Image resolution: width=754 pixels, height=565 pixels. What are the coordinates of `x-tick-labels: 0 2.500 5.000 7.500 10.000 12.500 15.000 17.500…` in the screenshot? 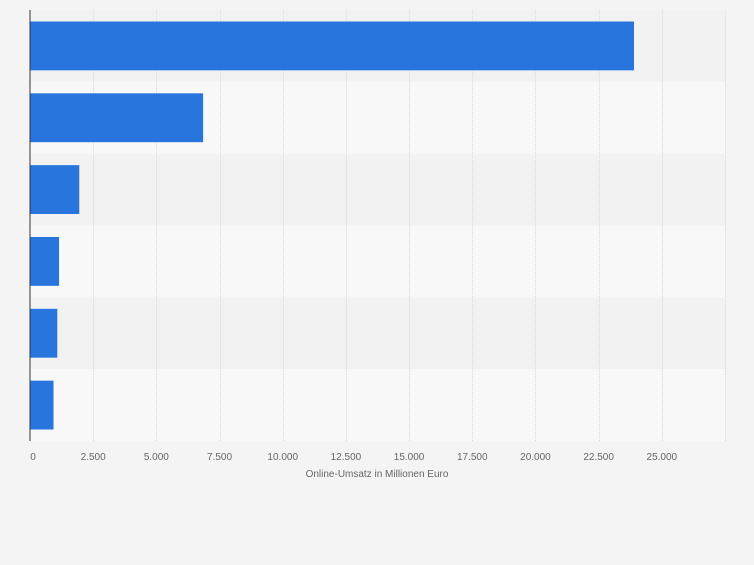 It's located at (353, 457).